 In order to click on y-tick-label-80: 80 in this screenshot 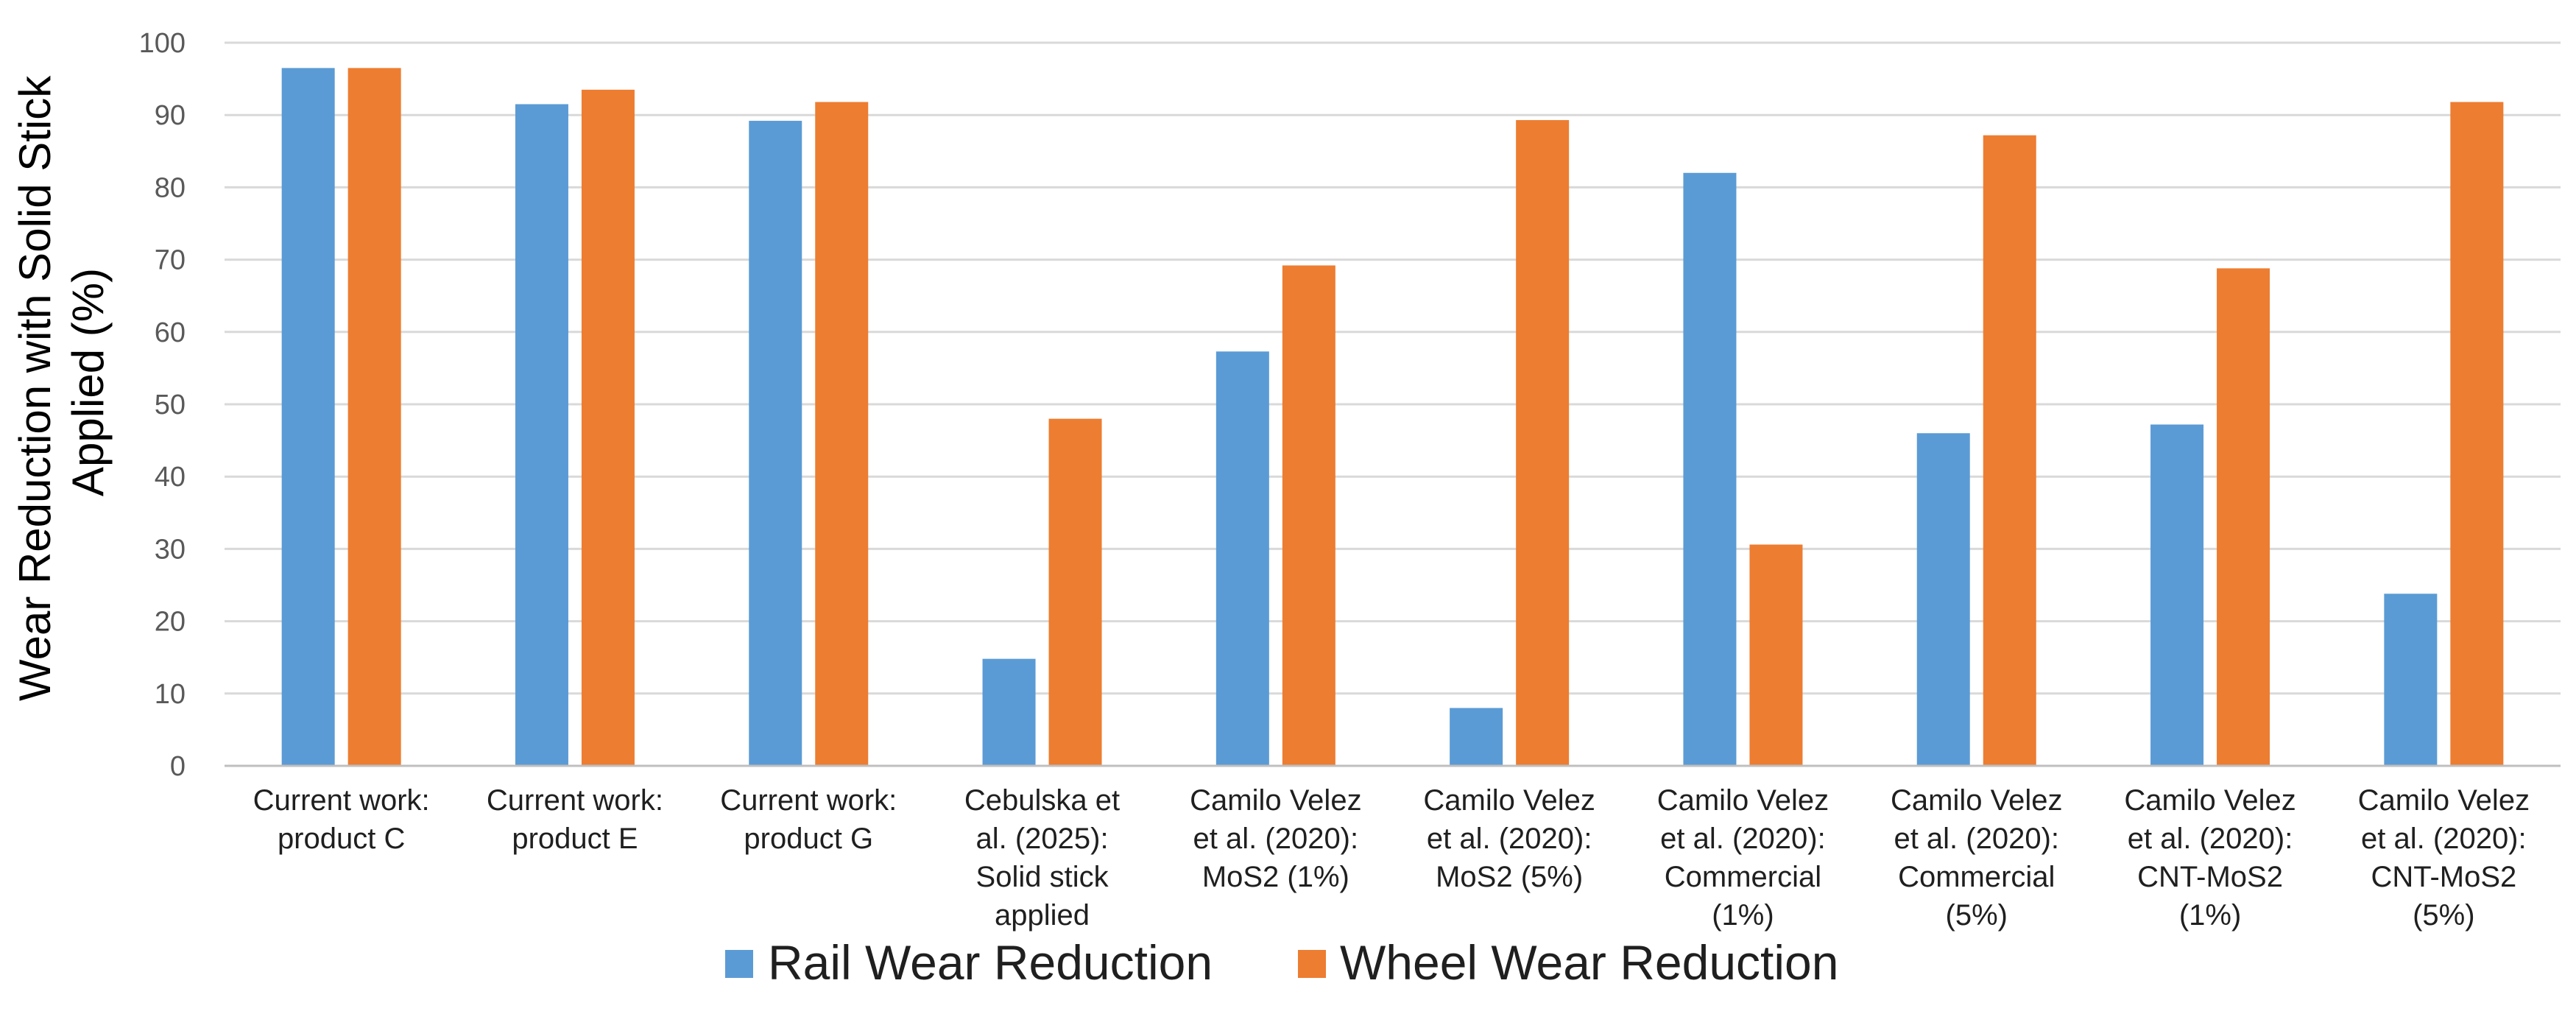, I will do `click(170, 187)`.